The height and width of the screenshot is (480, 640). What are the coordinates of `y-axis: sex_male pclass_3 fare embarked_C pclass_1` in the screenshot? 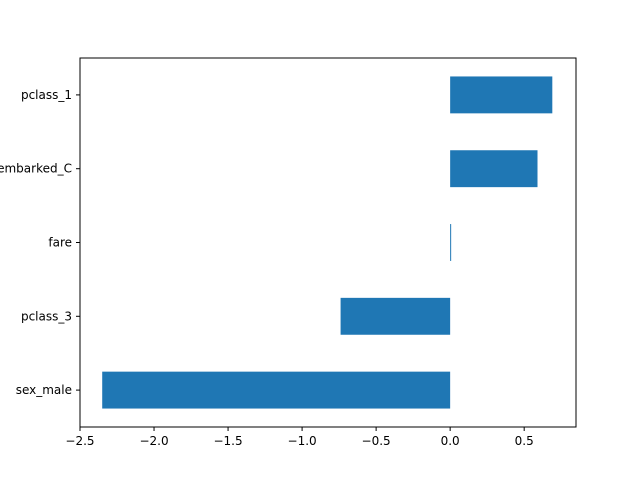 It's located at (40, 242).